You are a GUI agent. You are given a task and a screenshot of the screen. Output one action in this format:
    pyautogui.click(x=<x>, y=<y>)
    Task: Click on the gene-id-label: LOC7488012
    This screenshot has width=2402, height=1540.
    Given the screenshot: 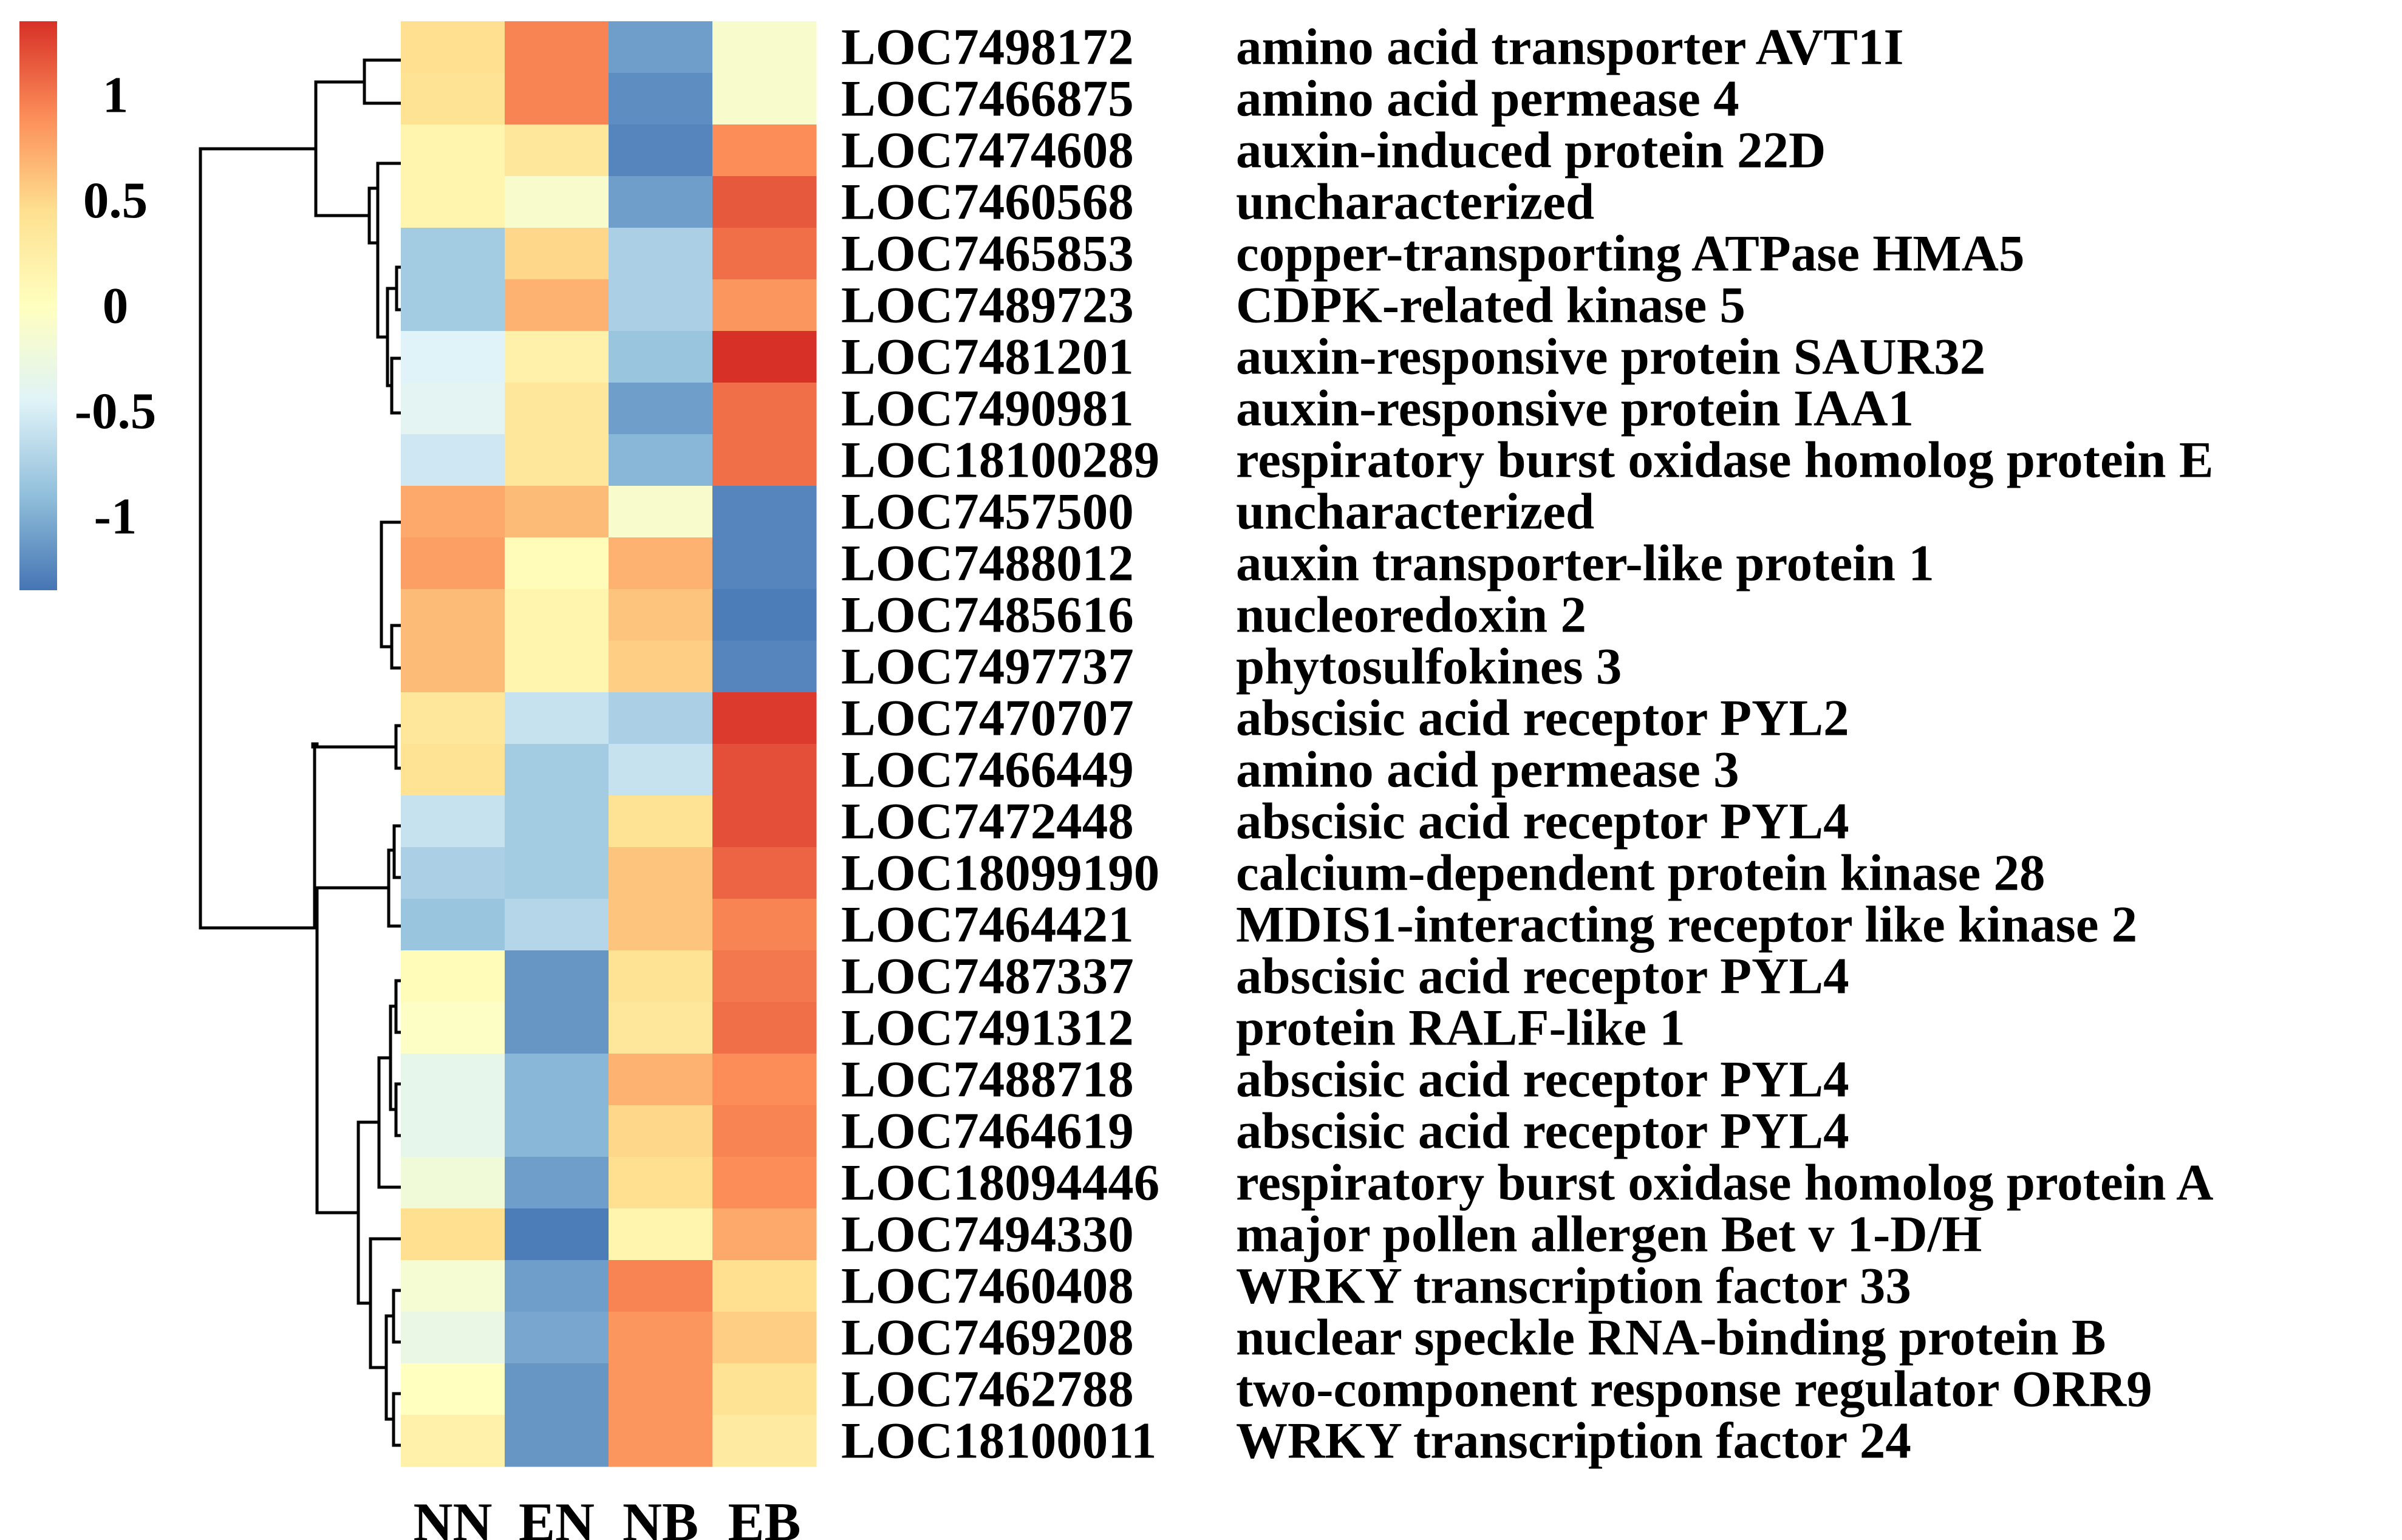 What is the action you would take?
    pyautogui.click(x=988, y=563)
    